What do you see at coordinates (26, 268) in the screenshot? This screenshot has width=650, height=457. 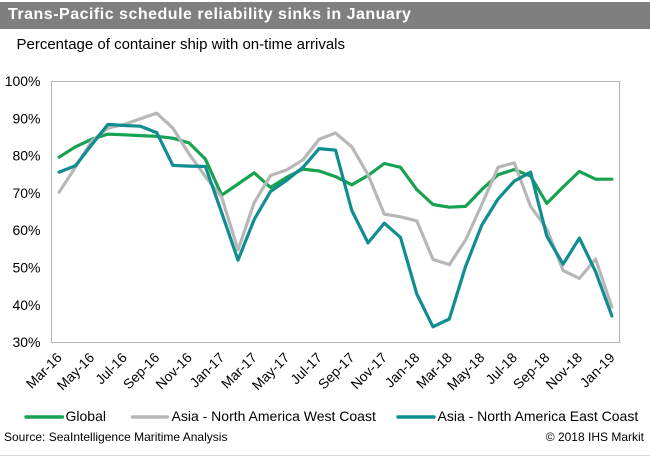 I see `svg-text: 50%` at bounding box center [26, 268].